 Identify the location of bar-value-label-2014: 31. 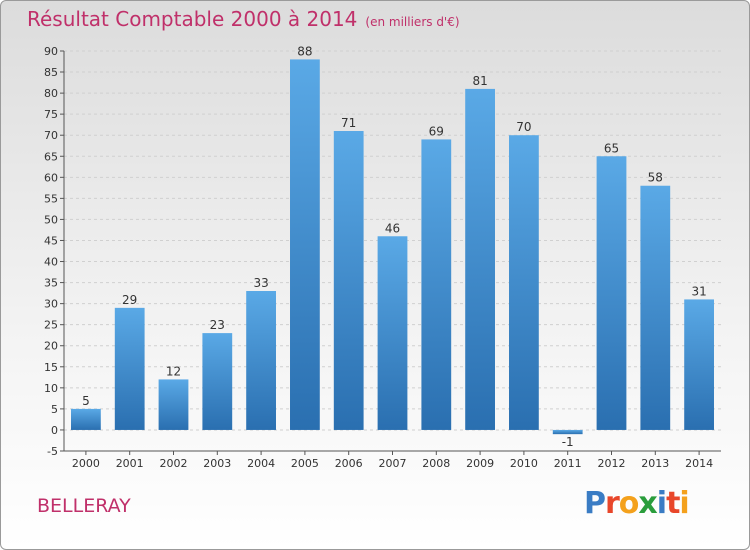
(698, 291).